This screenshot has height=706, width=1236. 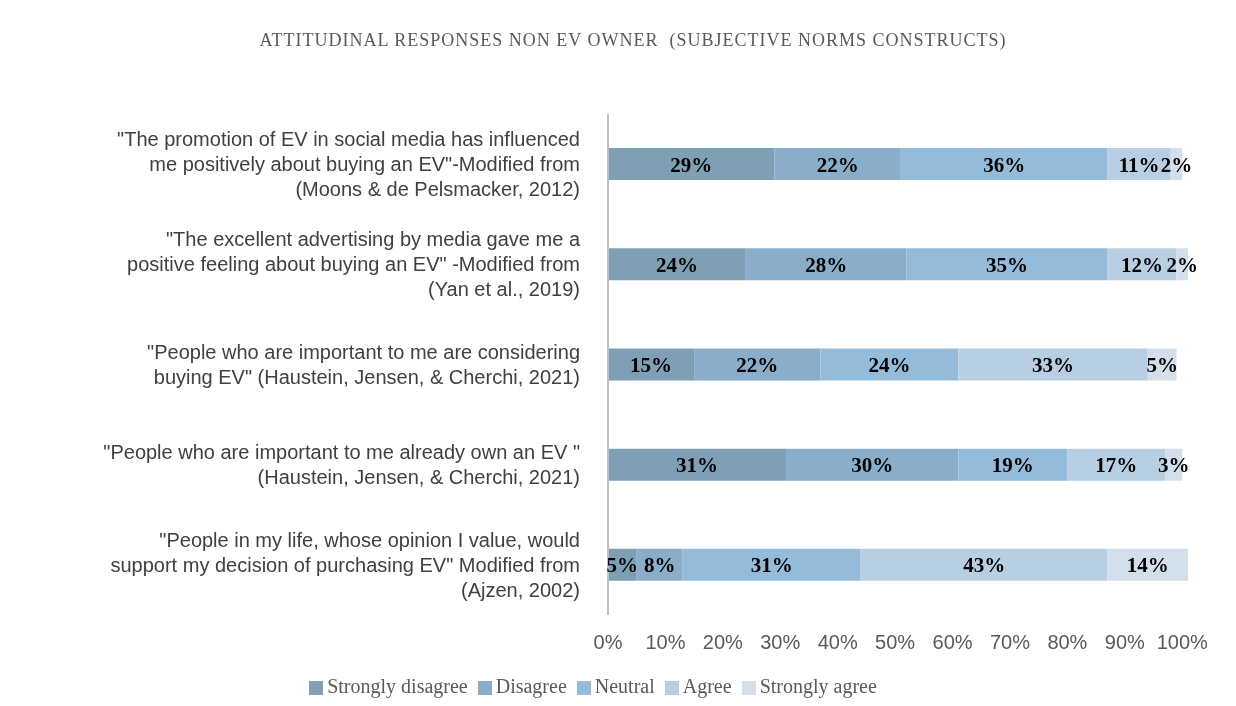 What do you see at coordinates (818, 686) in the screenshot?
I see `legend-label: Strongly agree` at bounding box center [818, 686].